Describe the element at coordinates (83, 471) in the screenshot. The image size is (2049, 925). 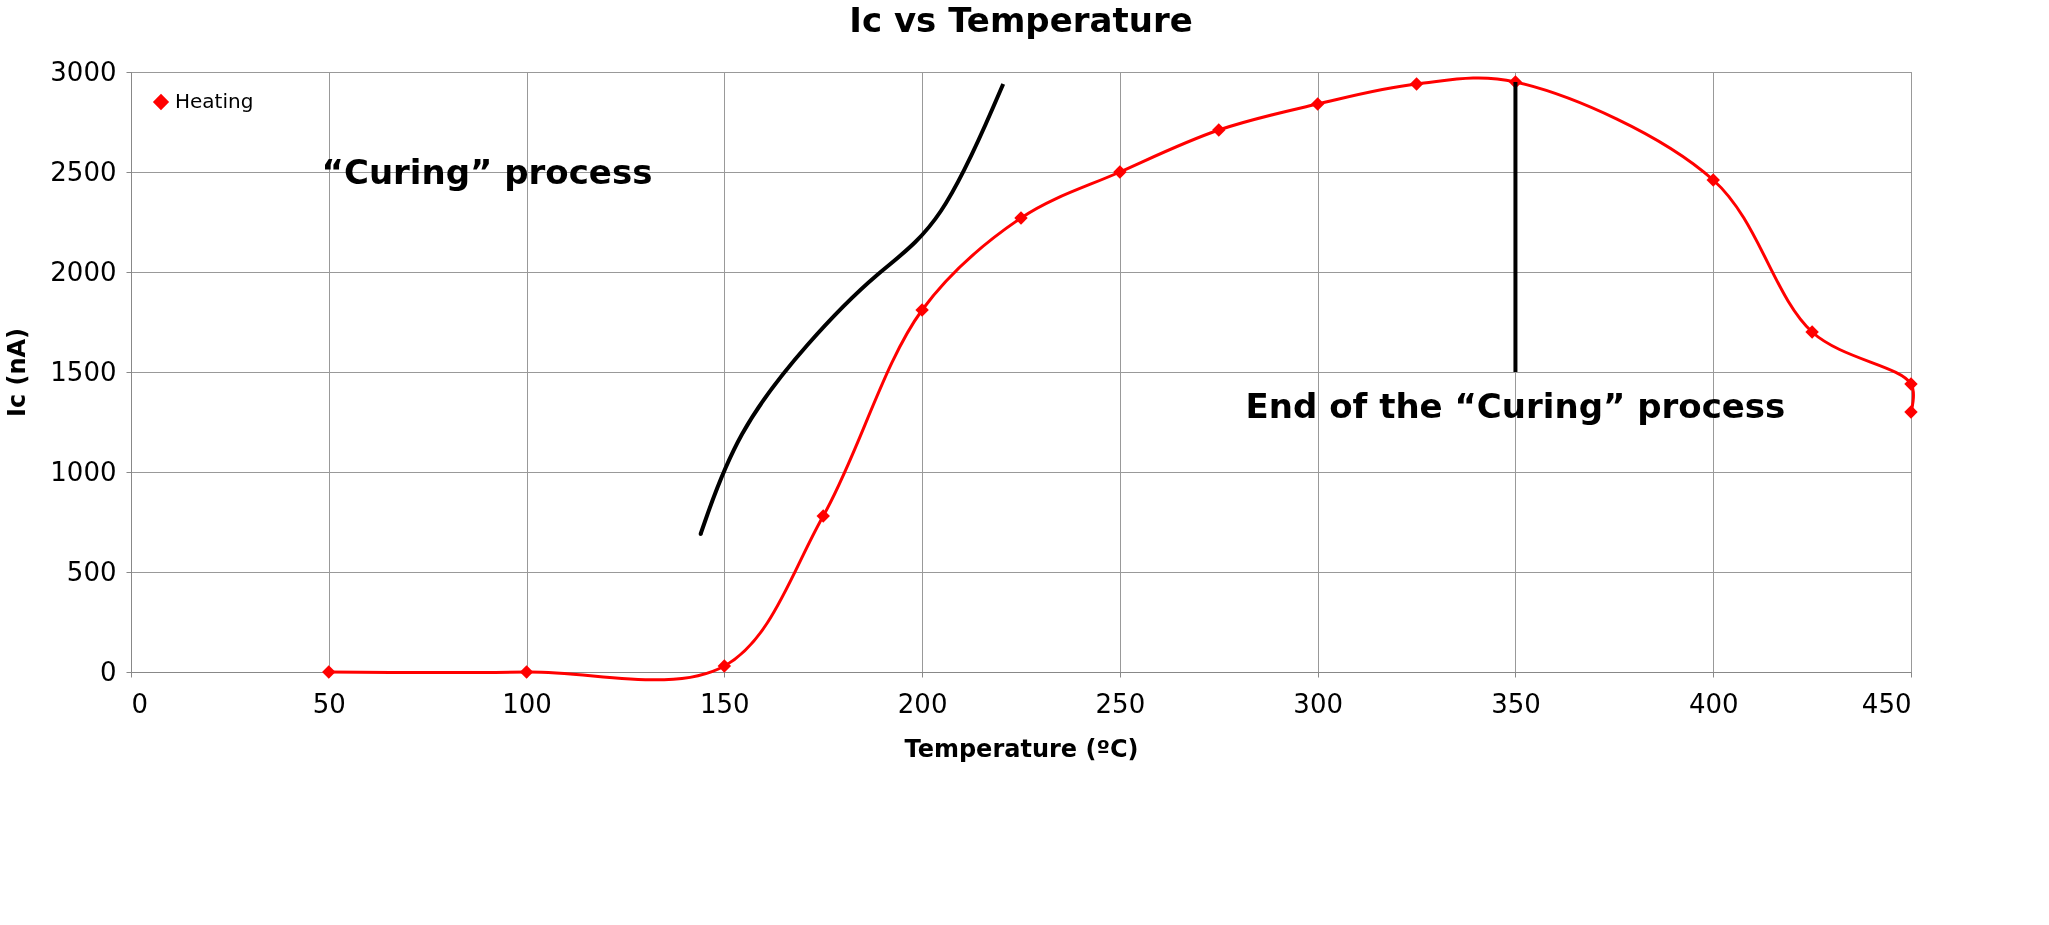
I see `y-tick-label: 1000` at that location.